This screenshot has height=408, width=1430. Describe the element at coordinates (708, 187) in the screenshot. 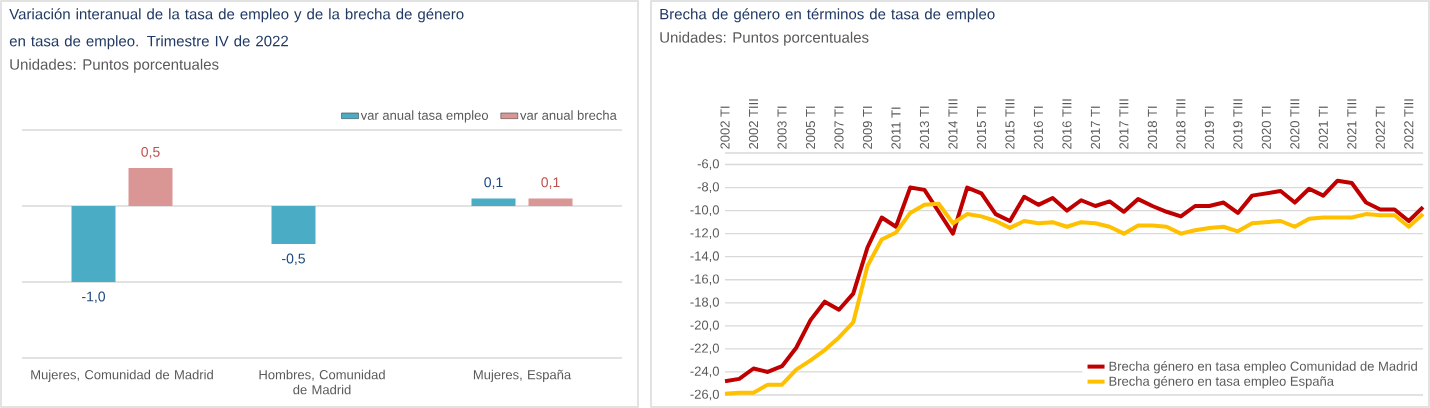

I see `y-tick-label: -8,0` at that location.